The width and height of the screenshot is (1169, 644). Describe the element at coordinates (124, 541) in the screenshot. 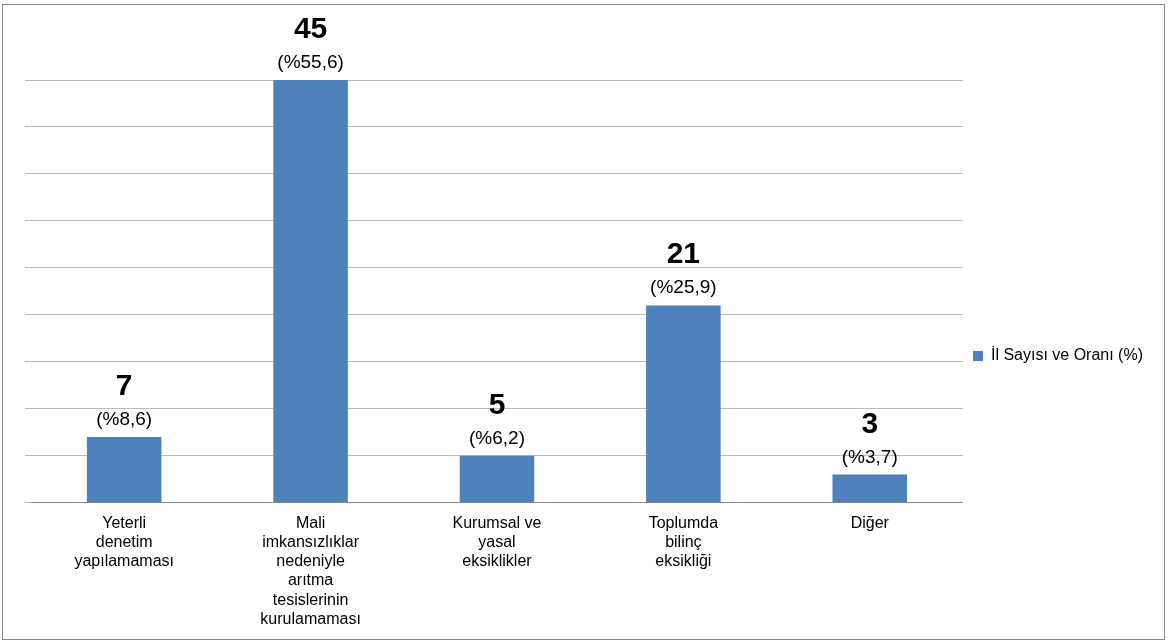

I see `x-tick-label: Yeterli denetim yapılamaması` at that location.